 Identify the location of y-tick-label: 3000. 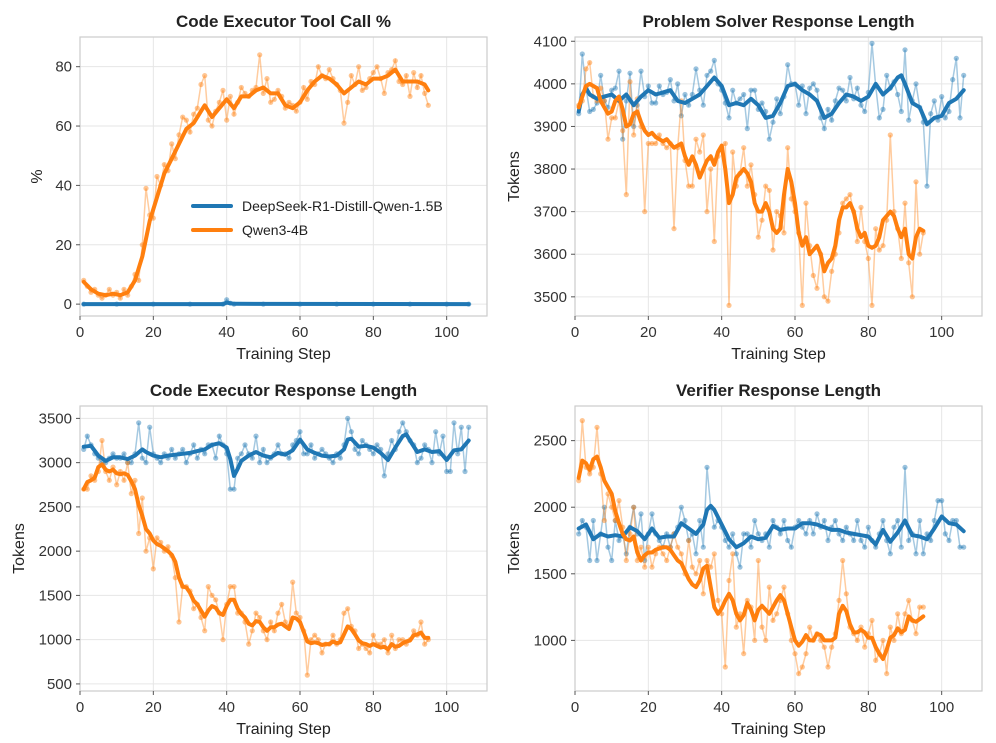
(55, 463).